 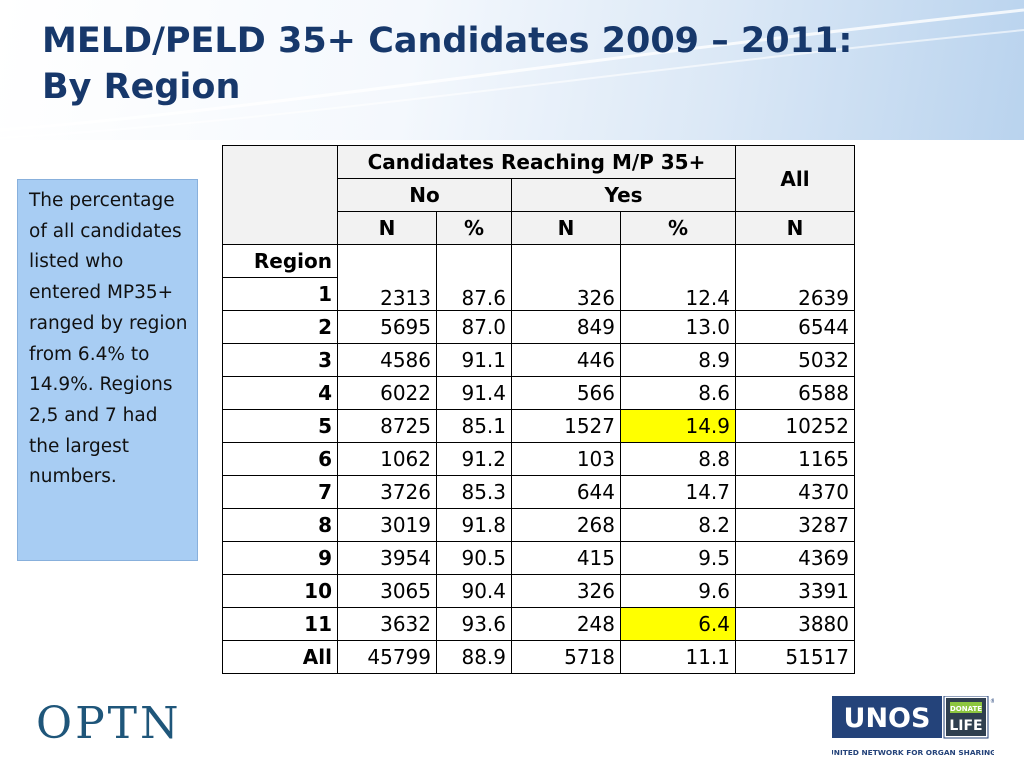 What do you see at coordinates (474, 657) in the screenshot?
I see `cell-no-pct: 88.9` at bounding box center [474, 657].